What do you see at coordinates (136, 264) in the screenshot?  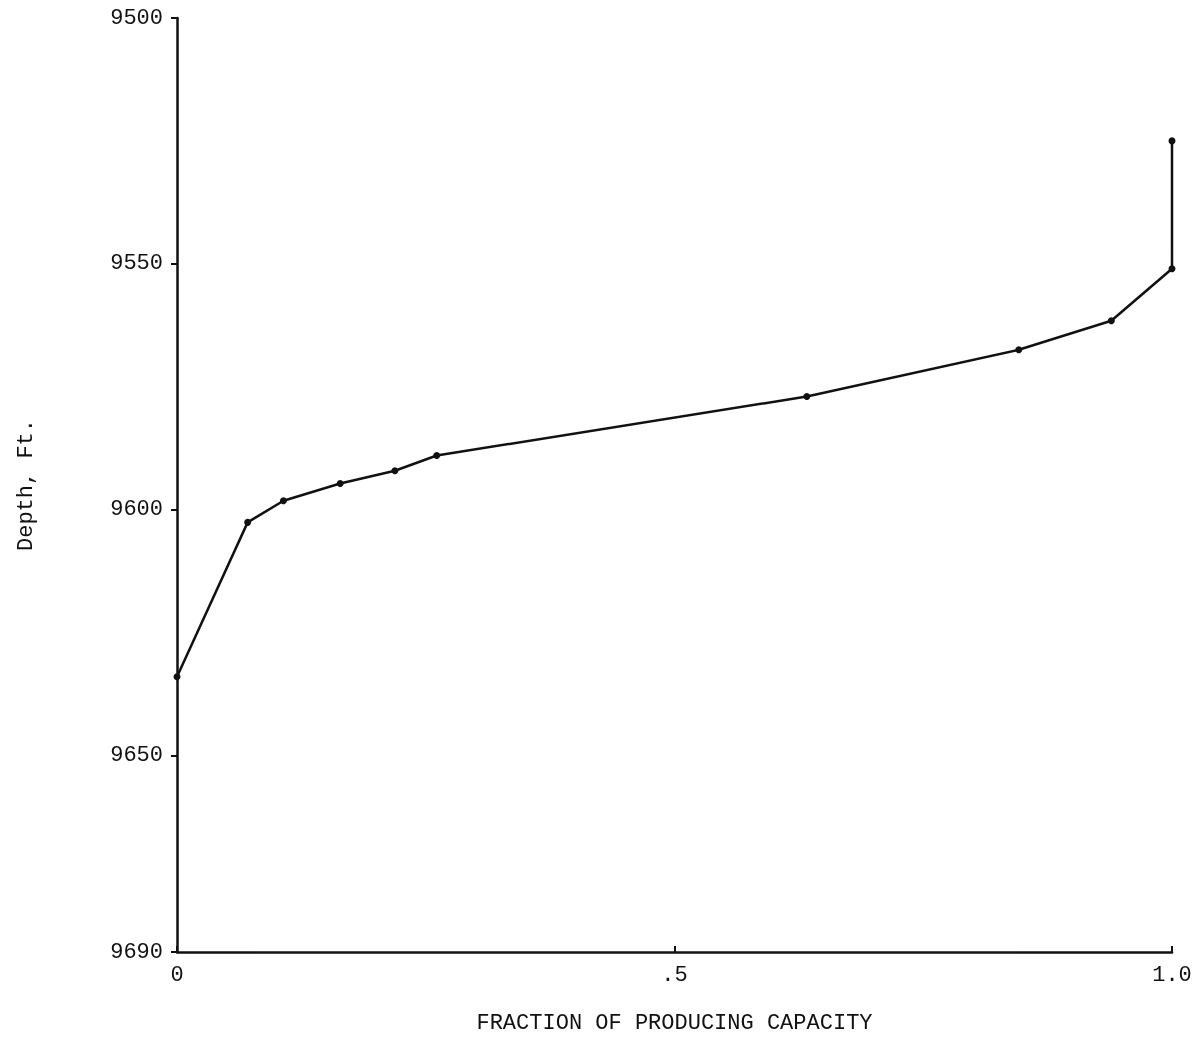 I see `y-tick-label: 9550` at bounding box center [136, 264].